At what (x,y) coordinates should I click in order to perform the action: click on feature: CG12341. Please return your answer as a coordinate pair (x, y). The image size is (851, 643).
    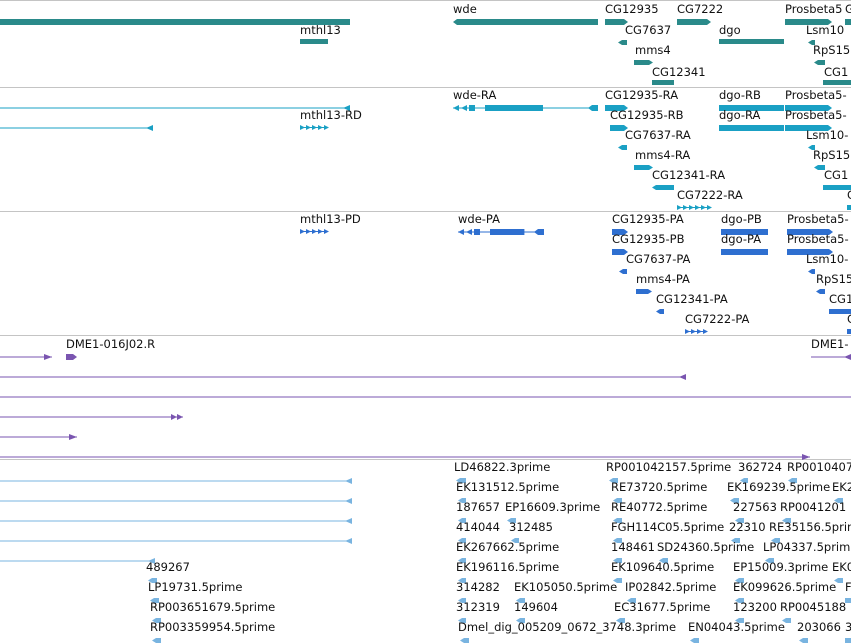
    Looking at the image, I should click on (679, 75).